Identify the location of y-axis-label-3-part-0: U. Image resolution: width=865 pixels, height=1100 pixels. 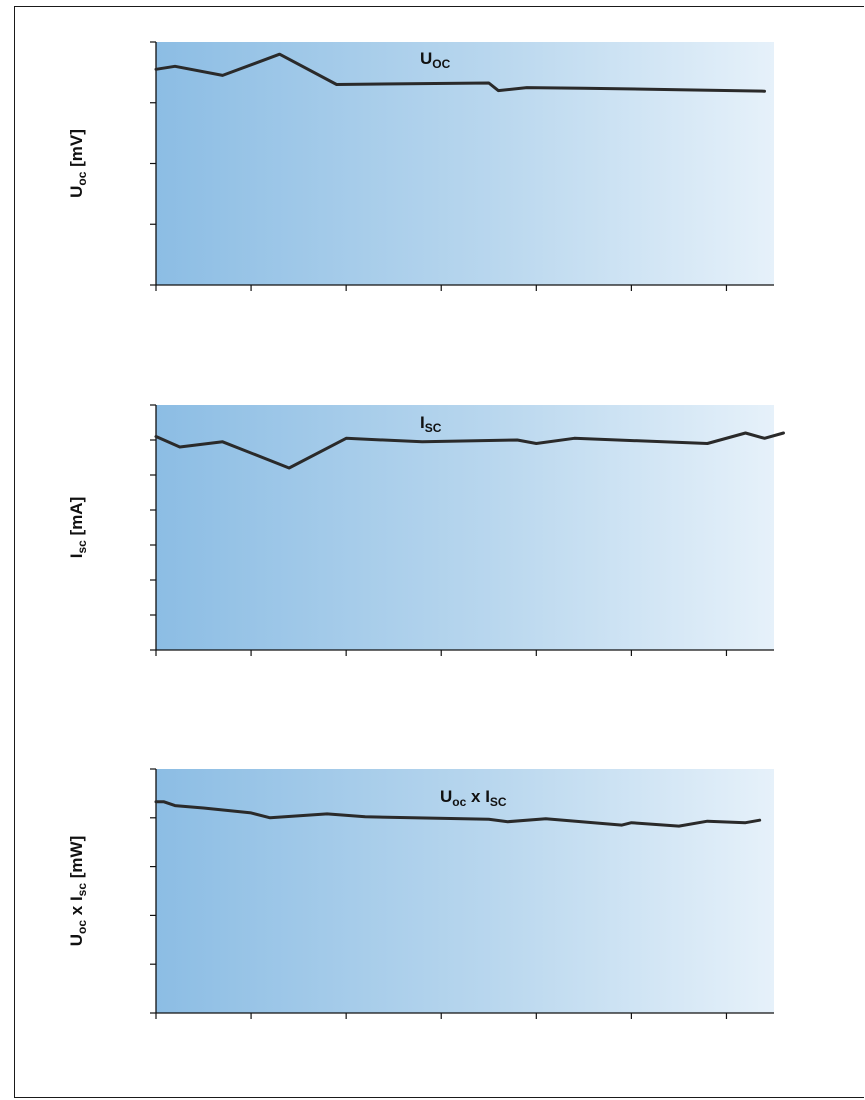
(76, 940).